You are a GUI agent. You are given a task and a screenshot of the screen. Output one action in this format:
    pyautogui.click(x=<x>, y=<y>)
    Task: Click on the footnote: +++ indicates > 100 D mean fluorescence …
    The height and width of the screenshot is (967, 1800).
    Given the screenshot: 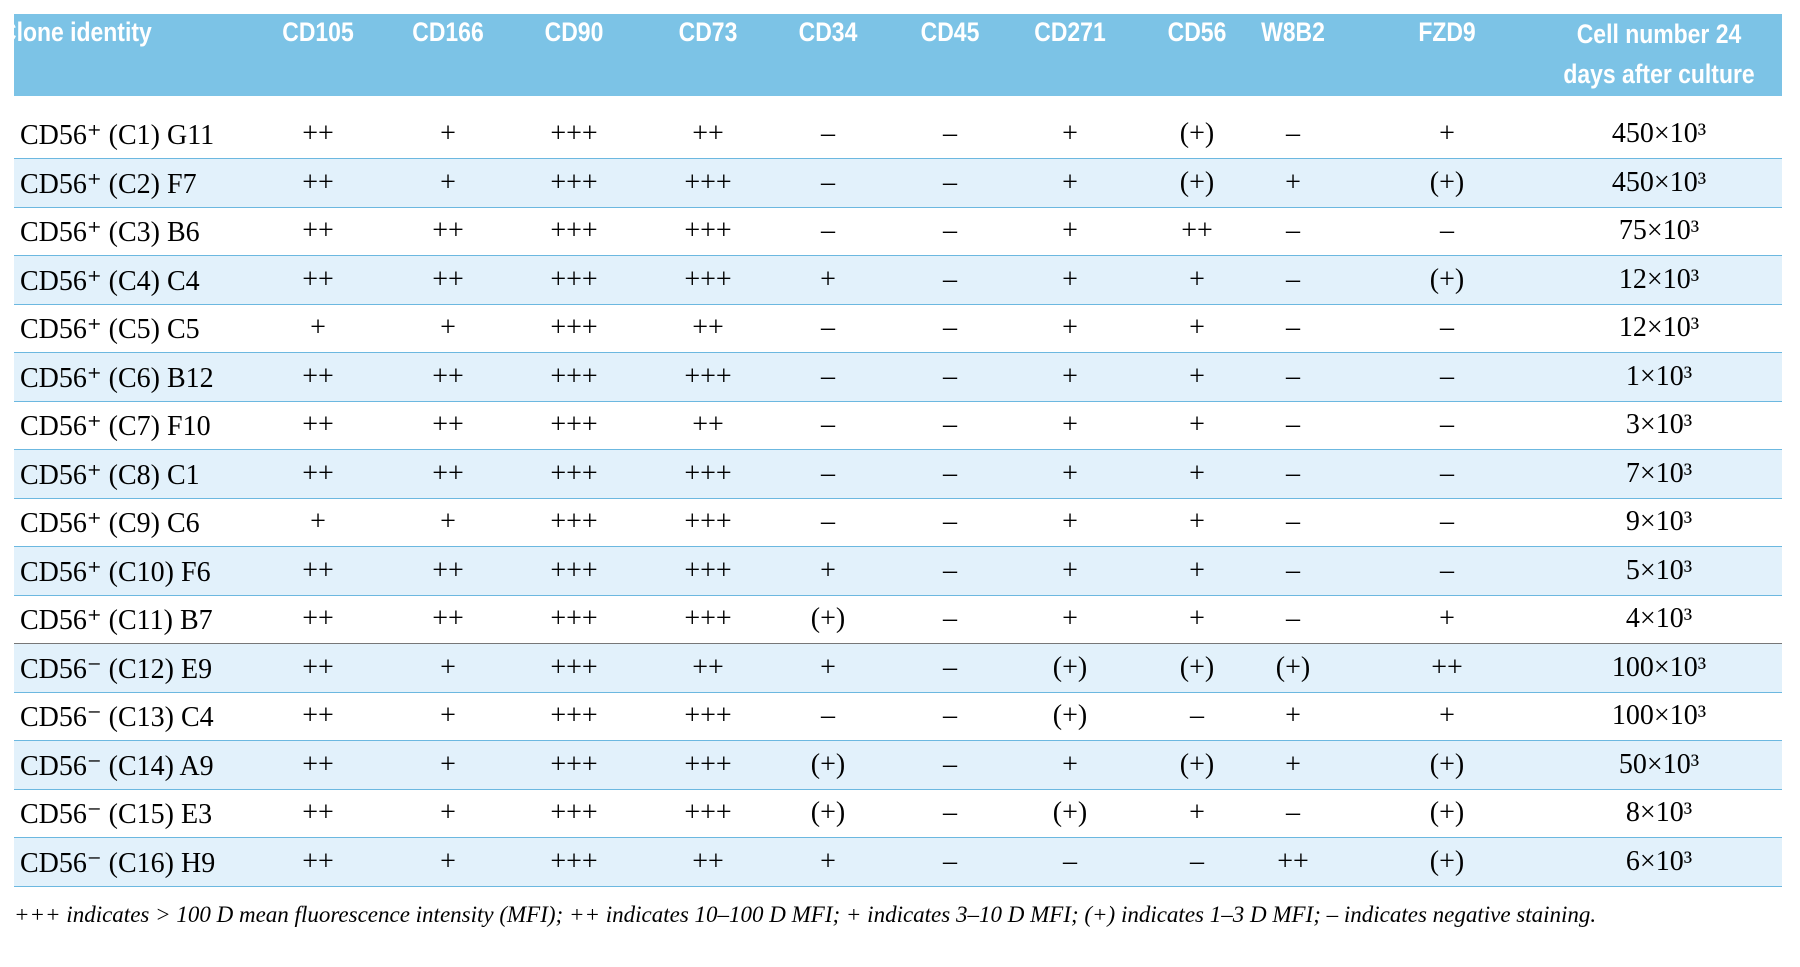 What is the action you would take?
    pyautogui.click(x=805, y=914)
    